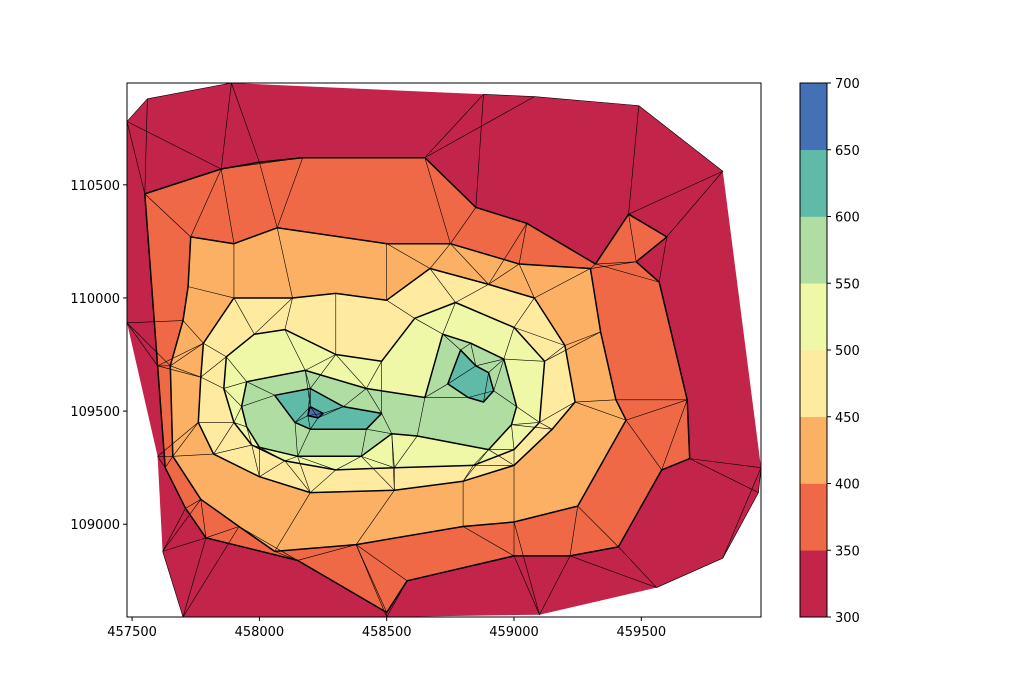 This screenshot has height=693, width=1019. Describe the element at coordinates (95, 299) in the screenshot. I see `y-tick-label-110000: 110000` at that location.